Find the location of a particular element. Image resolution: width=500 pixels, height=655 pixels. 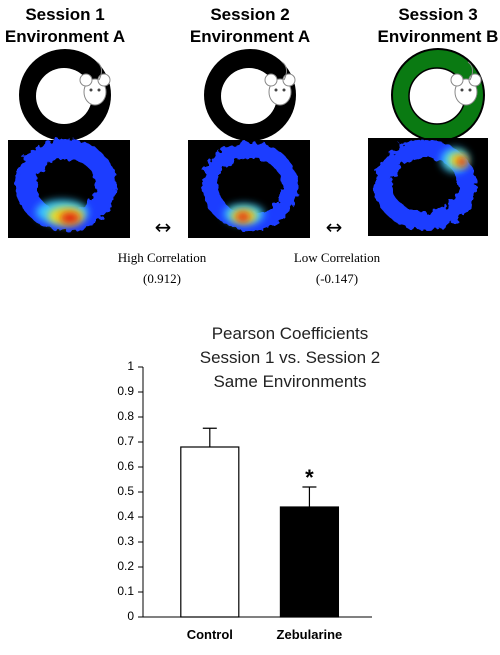

chart-title: Same Environments is located at coordinates (289, 381).